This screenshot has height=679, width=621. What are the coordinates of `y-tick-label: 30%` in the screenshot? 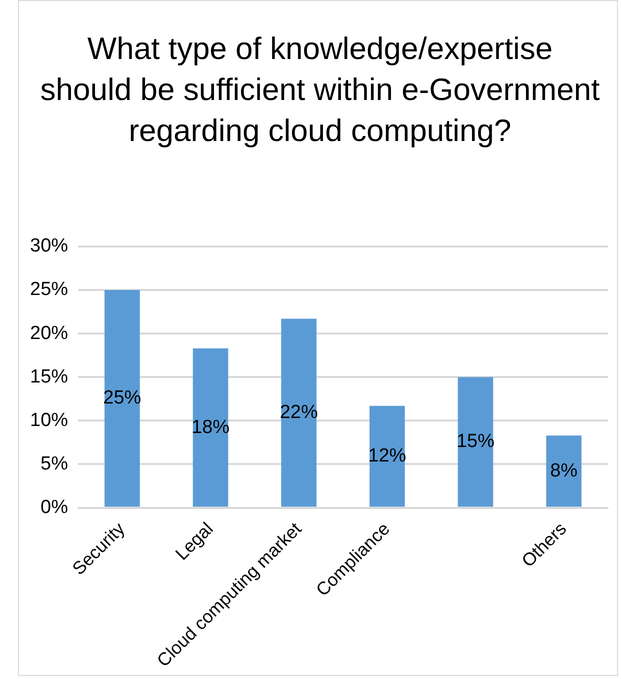 It's located at (49, 246).